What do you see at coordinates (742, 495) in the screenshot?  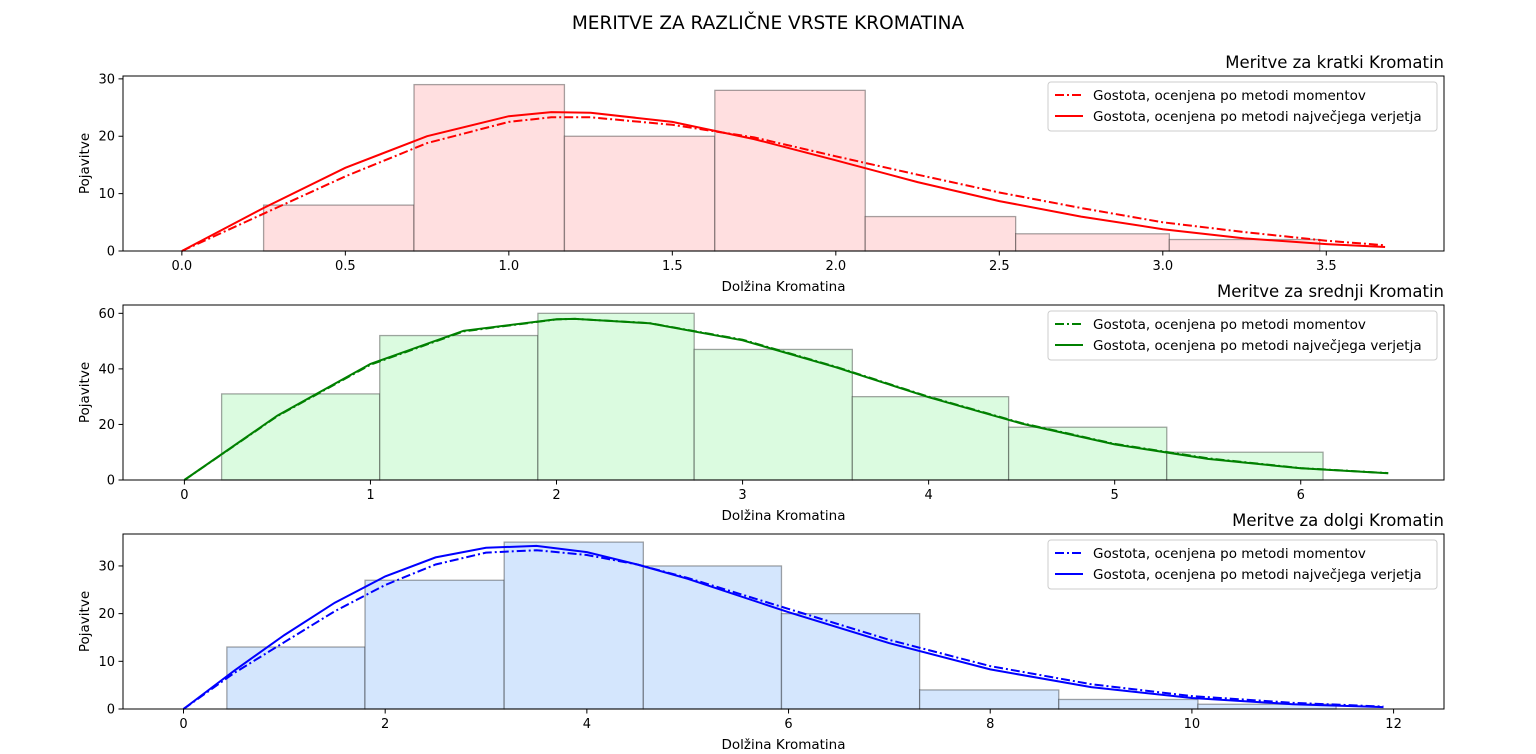 I see `x-tick-label: 3` at bounding box center [742, 495].